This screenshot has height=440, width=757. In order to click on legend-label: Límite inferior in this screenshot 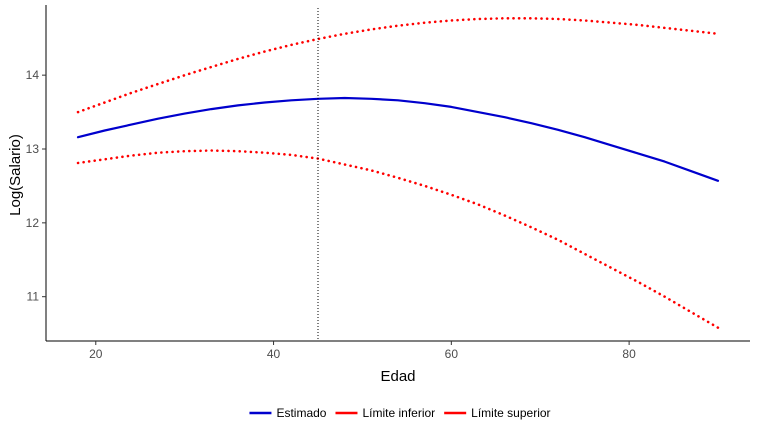, I will do `click(398, 413)`.